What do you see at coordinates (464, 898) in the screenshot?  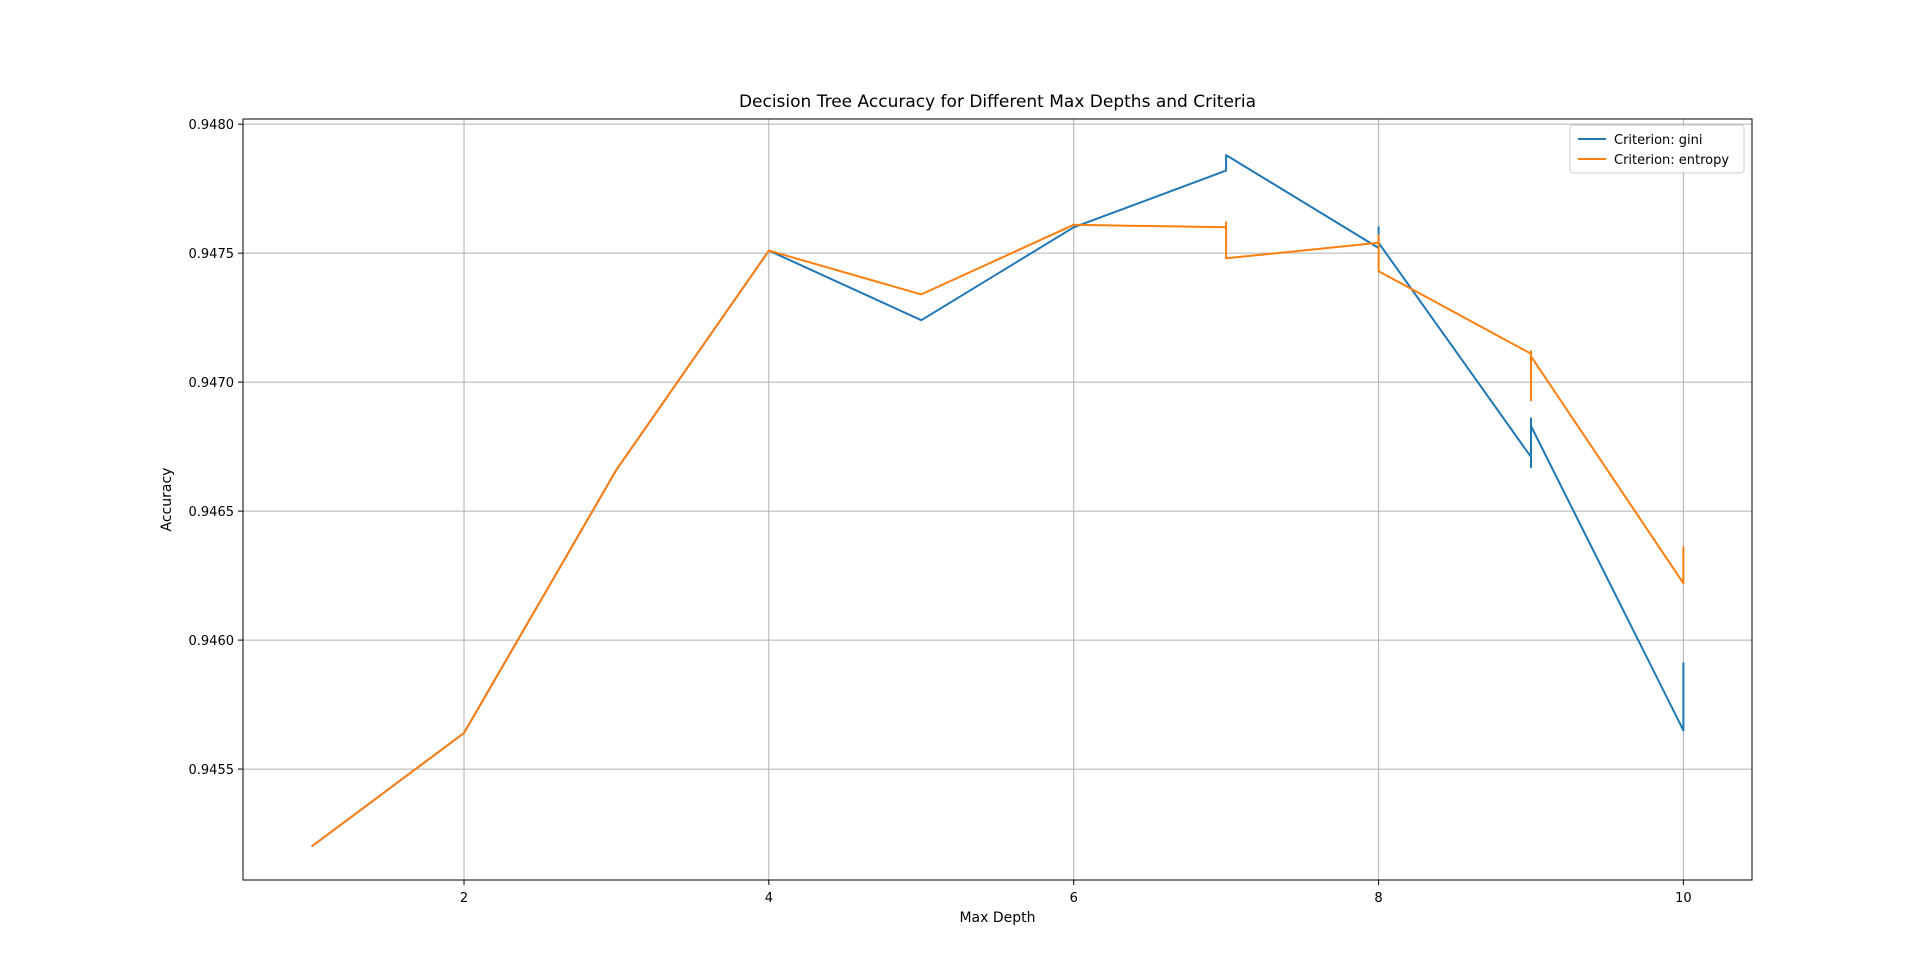 I see `x-tick-label: 2` at bounding box center [464, 898].